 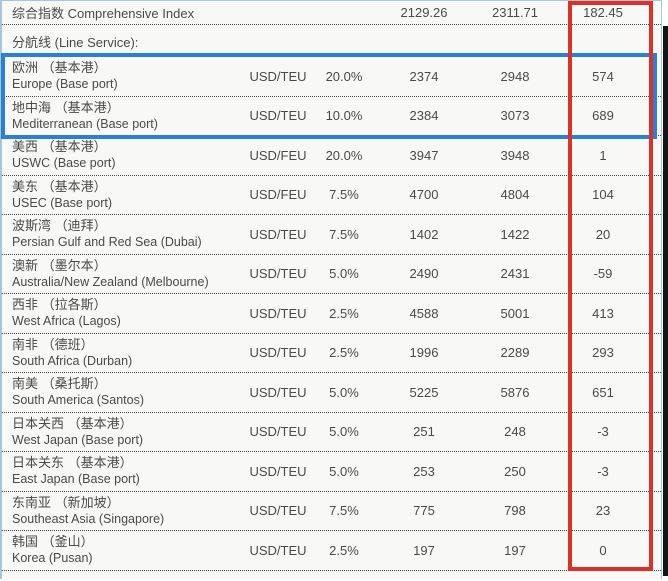 What do you see at coordinates (59, 265) in the screenshot?
I see `route-name-chinese: 澳新 （墨尔本）` at bounding box center [59, 265].